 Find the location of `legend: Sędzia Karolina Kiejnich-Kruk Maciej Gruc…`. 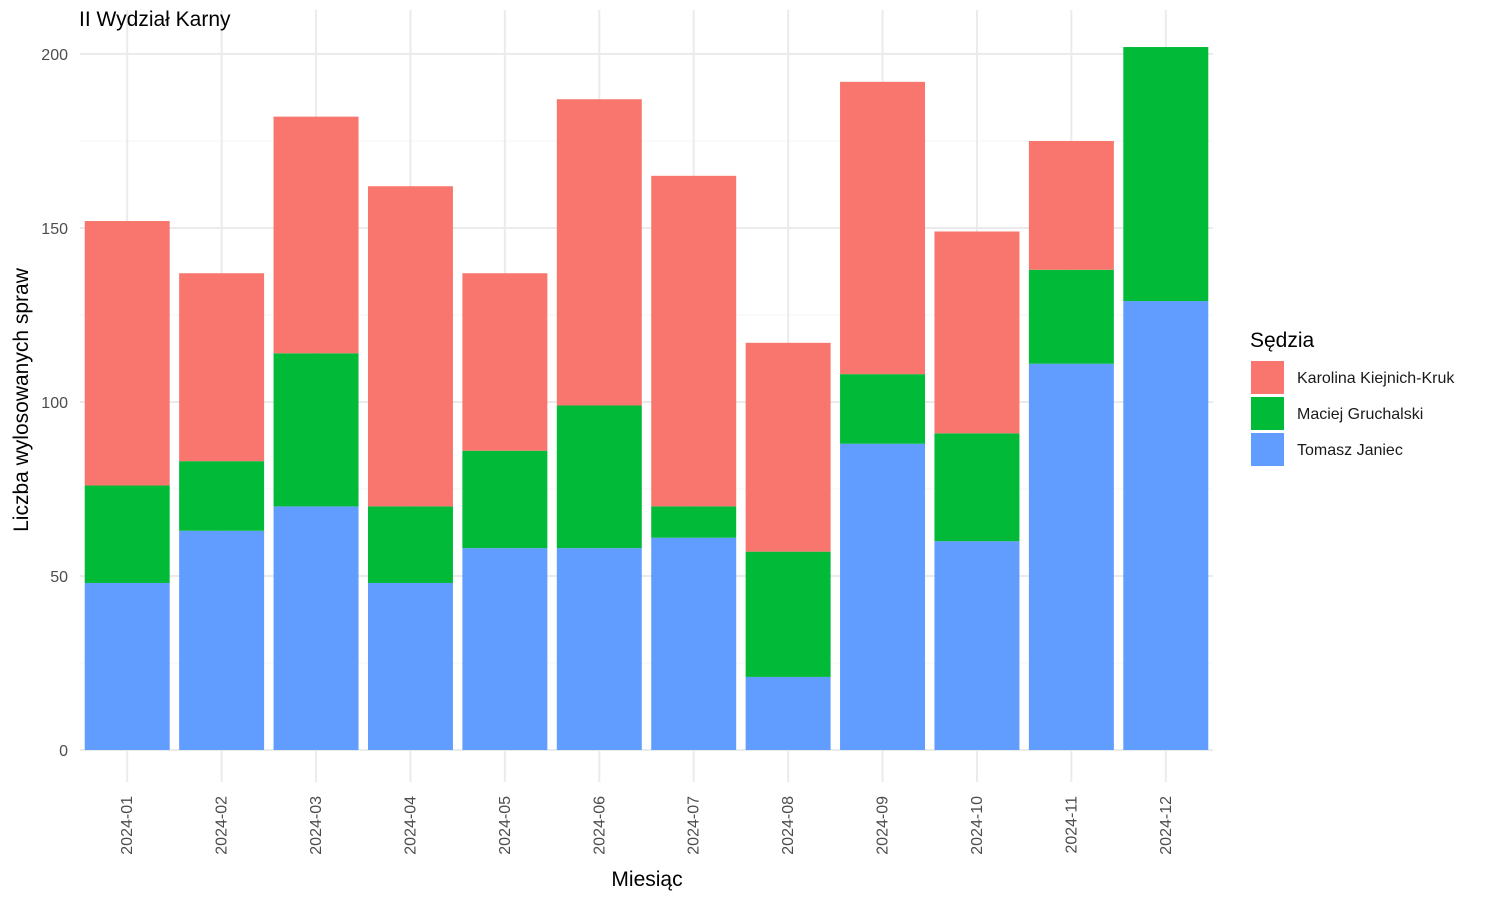

legend: Sędzia Karolina Kiejnich-Kruk Maciej Gruc… is located at coordinates (1352, 397).